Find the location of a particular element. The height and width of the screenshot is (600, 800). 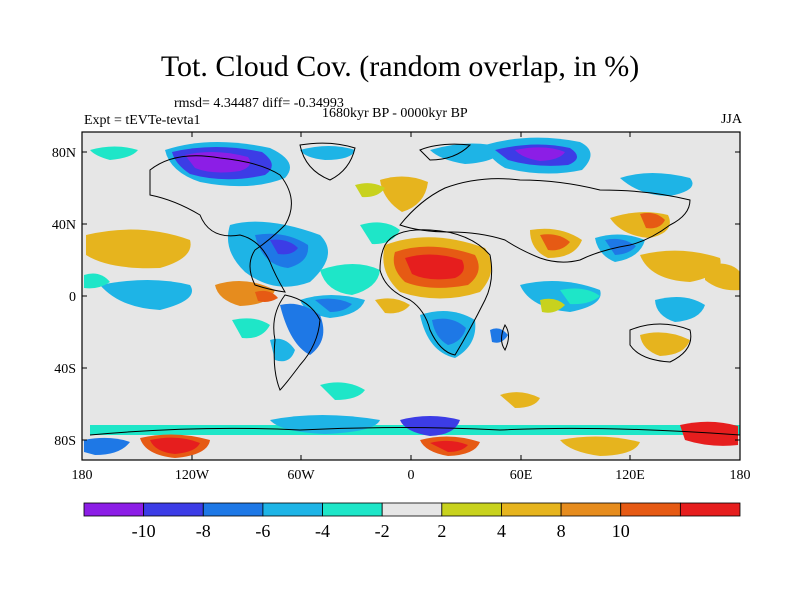

period-label: 1680kyr BP - 0000kyr BP is located at coordinates (395, 113).